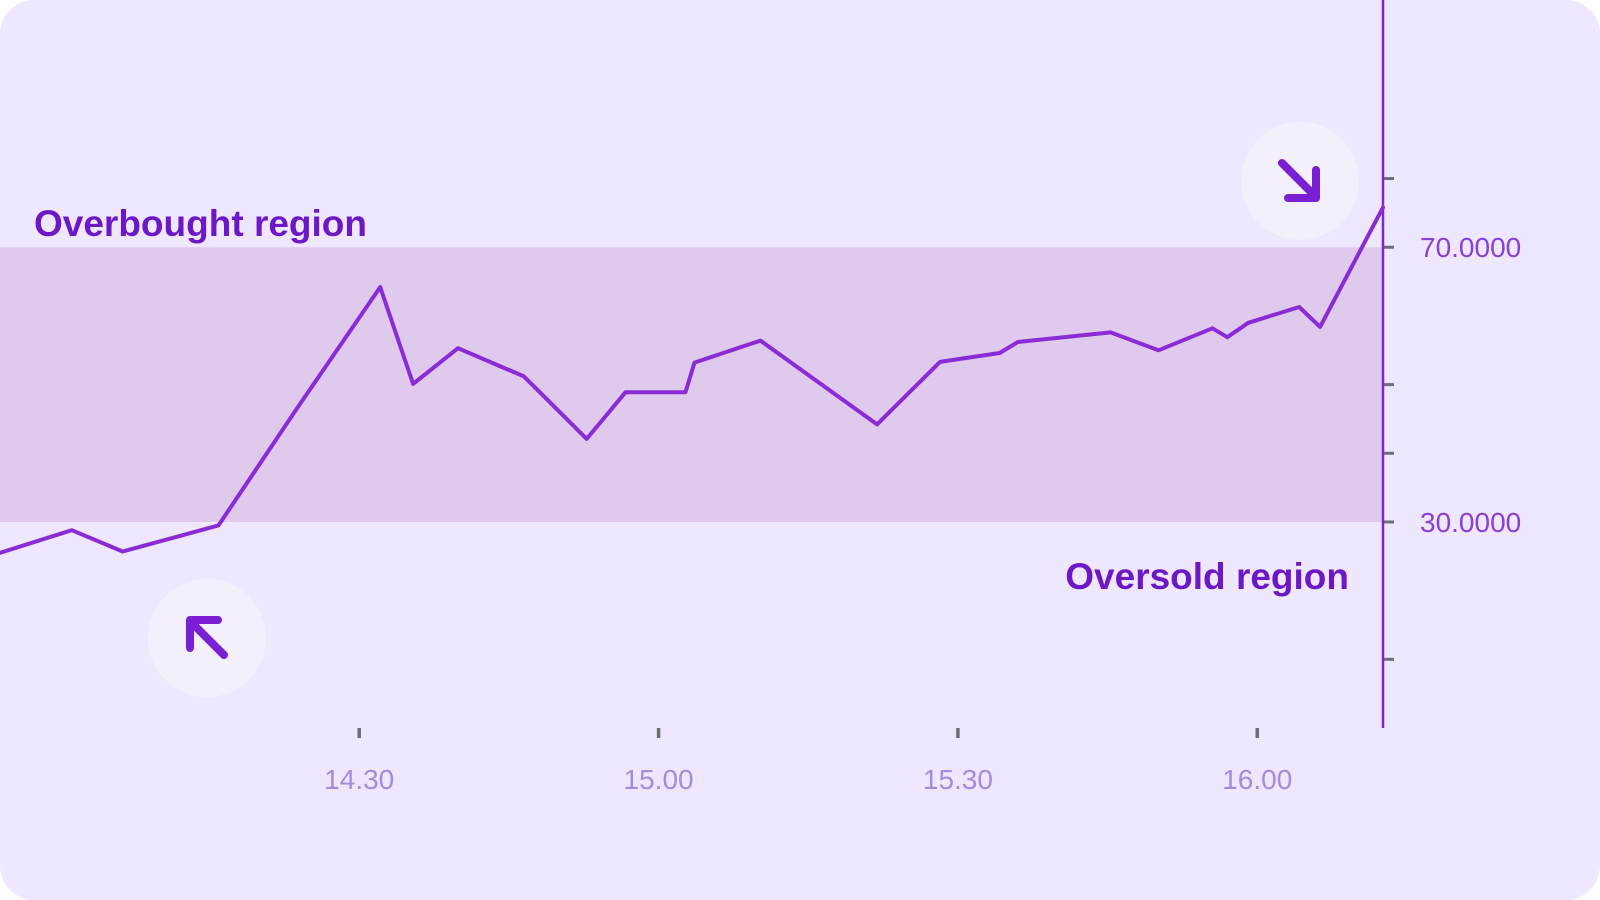 This screenshot has height=900, width=1600. What do you see at coordinates (200, 223) in the screenshot?
I see `overbought-region-label: Overbought region` at bounding box center [200, 223].